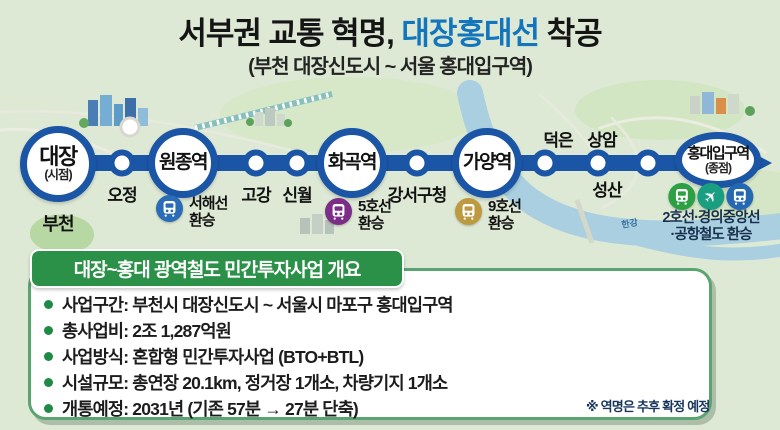  I want to click on gyeongui-jungang-train-icon, so click(740, 196).